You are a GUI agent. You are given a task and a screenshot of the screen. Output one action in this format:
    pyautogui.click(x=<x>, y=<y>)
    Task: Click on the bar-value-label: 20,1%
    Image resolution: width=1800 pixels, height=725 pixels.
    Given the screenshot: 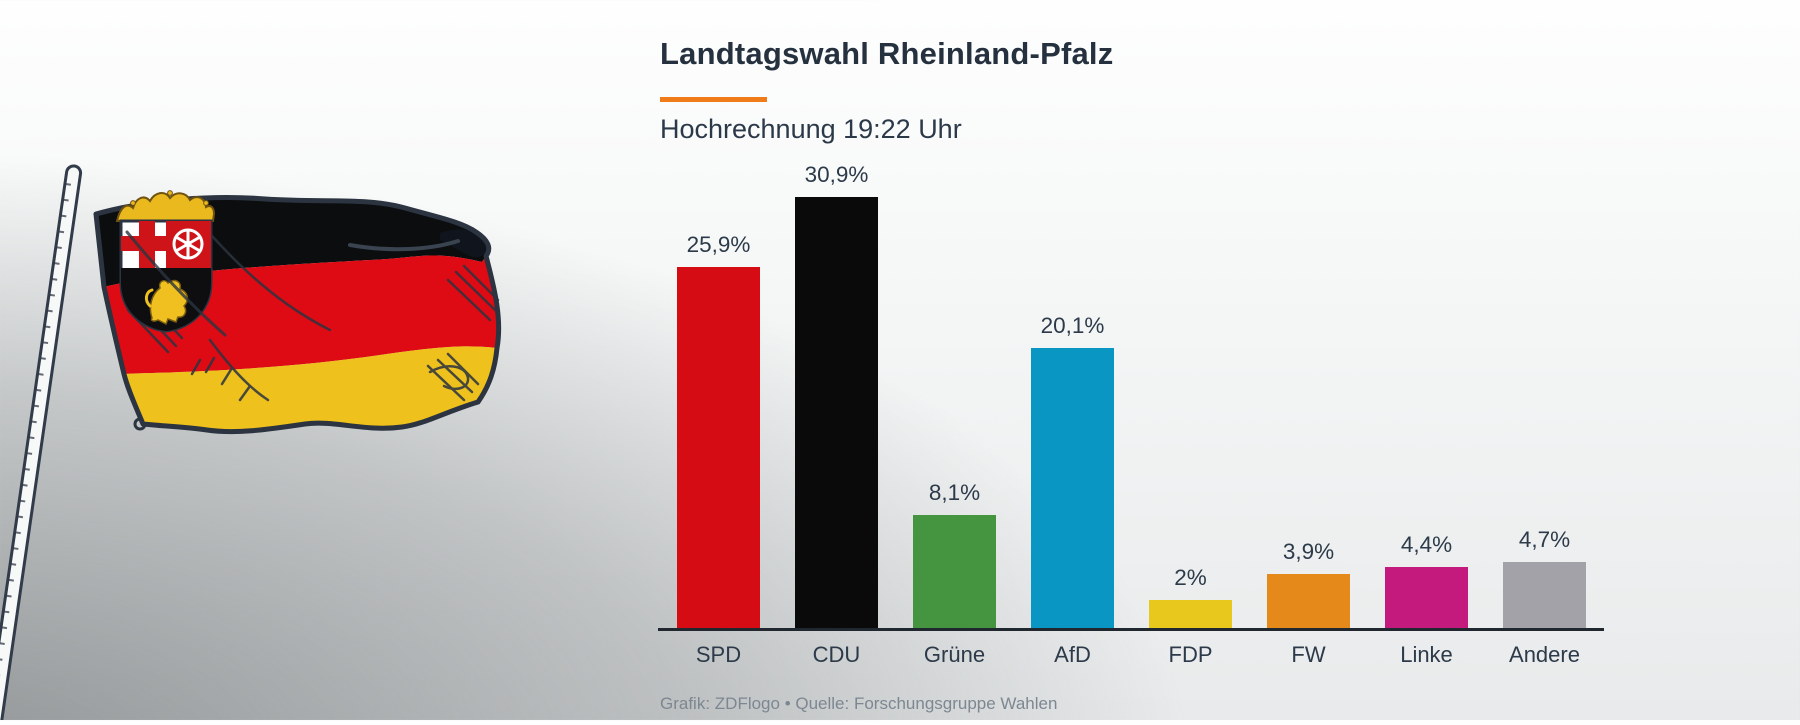 What is the action you would take?
    pyautogui.click(x=1072, y=325)
    